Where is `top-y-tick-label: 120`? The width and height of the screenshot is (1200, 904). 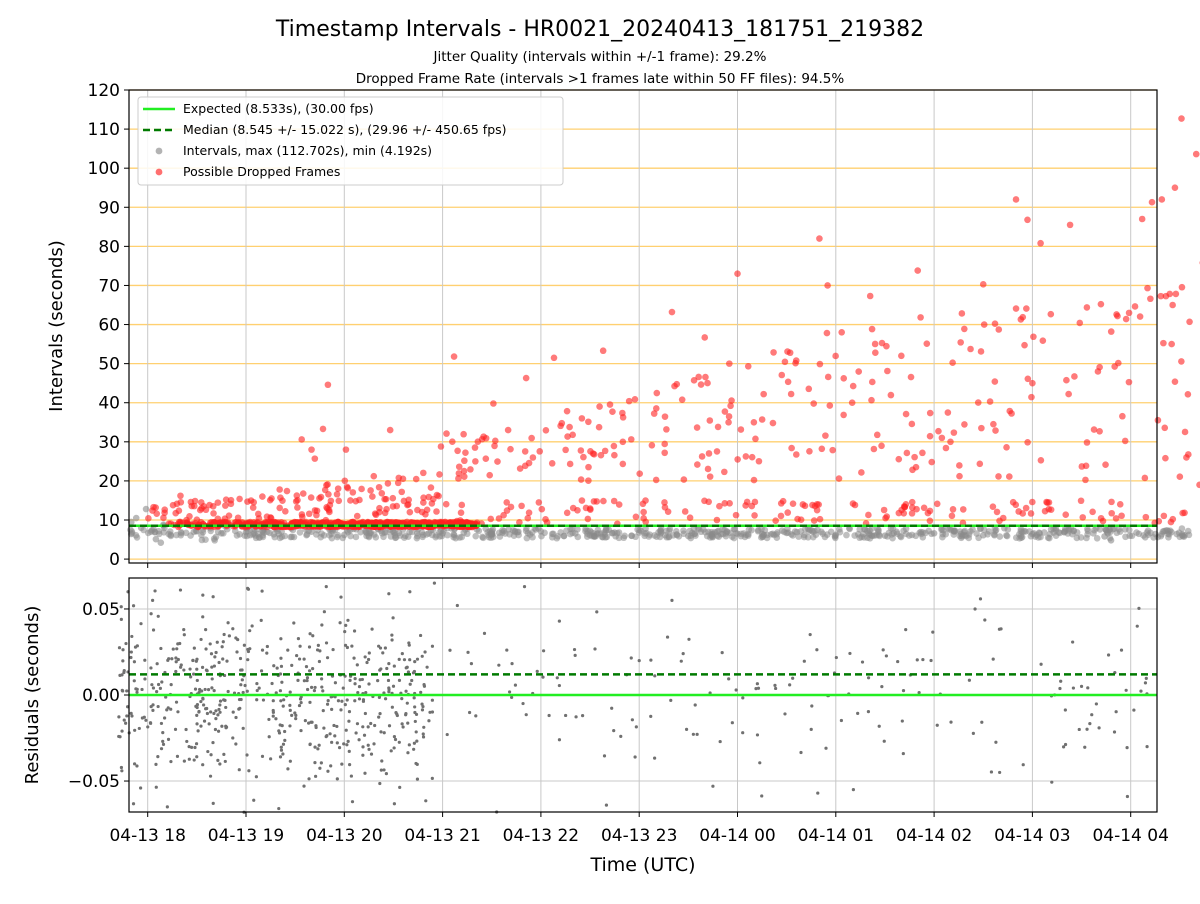
top-y-tick-label: 120 is located at coordinates (104, 91).